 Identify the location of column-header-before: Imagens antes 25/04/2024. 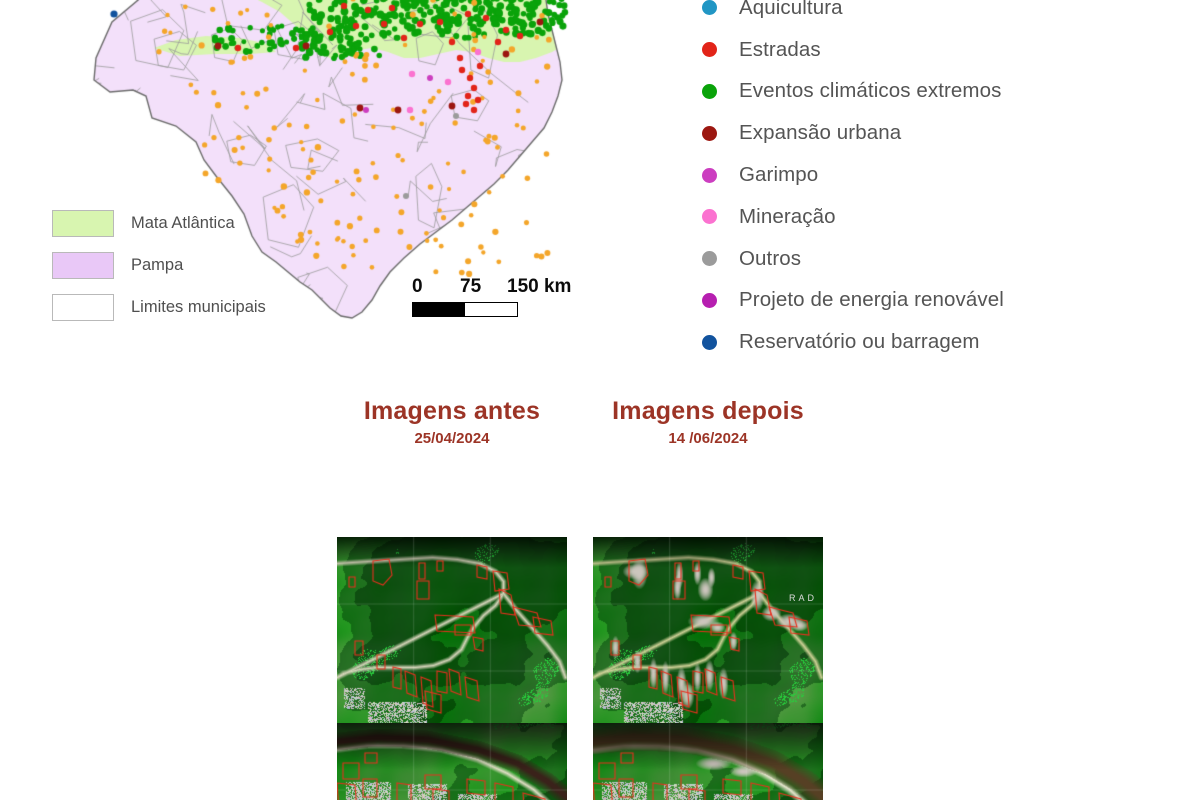
(452, 422).